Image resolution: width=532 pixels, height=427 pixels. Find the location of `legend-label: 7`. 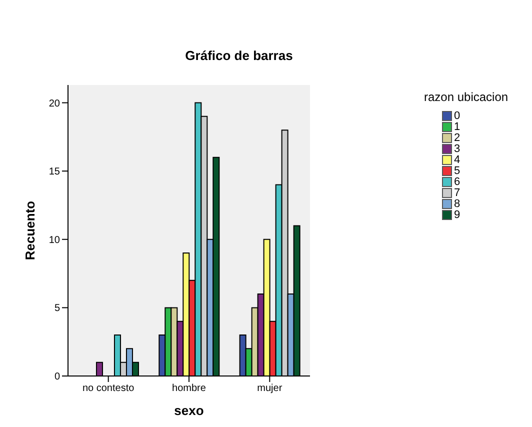

legend-label: 7 is located at coordinates (457, 192).